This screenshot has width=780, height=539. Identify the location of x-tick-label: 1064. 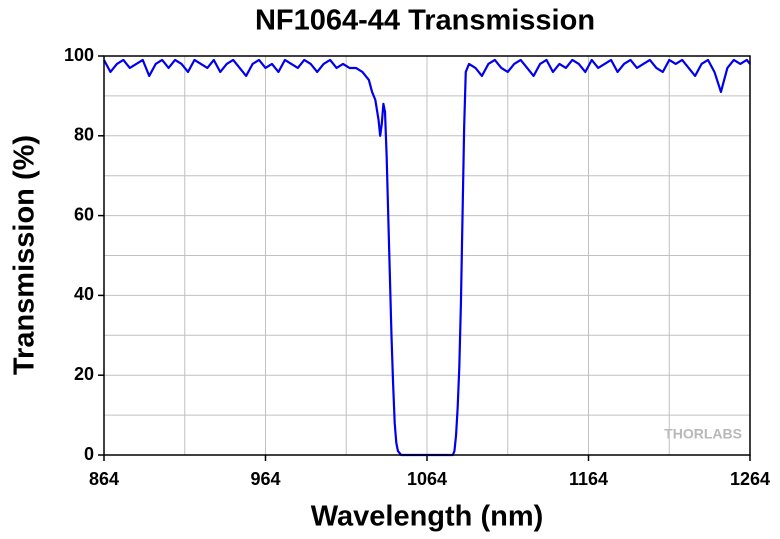
(427, 479).